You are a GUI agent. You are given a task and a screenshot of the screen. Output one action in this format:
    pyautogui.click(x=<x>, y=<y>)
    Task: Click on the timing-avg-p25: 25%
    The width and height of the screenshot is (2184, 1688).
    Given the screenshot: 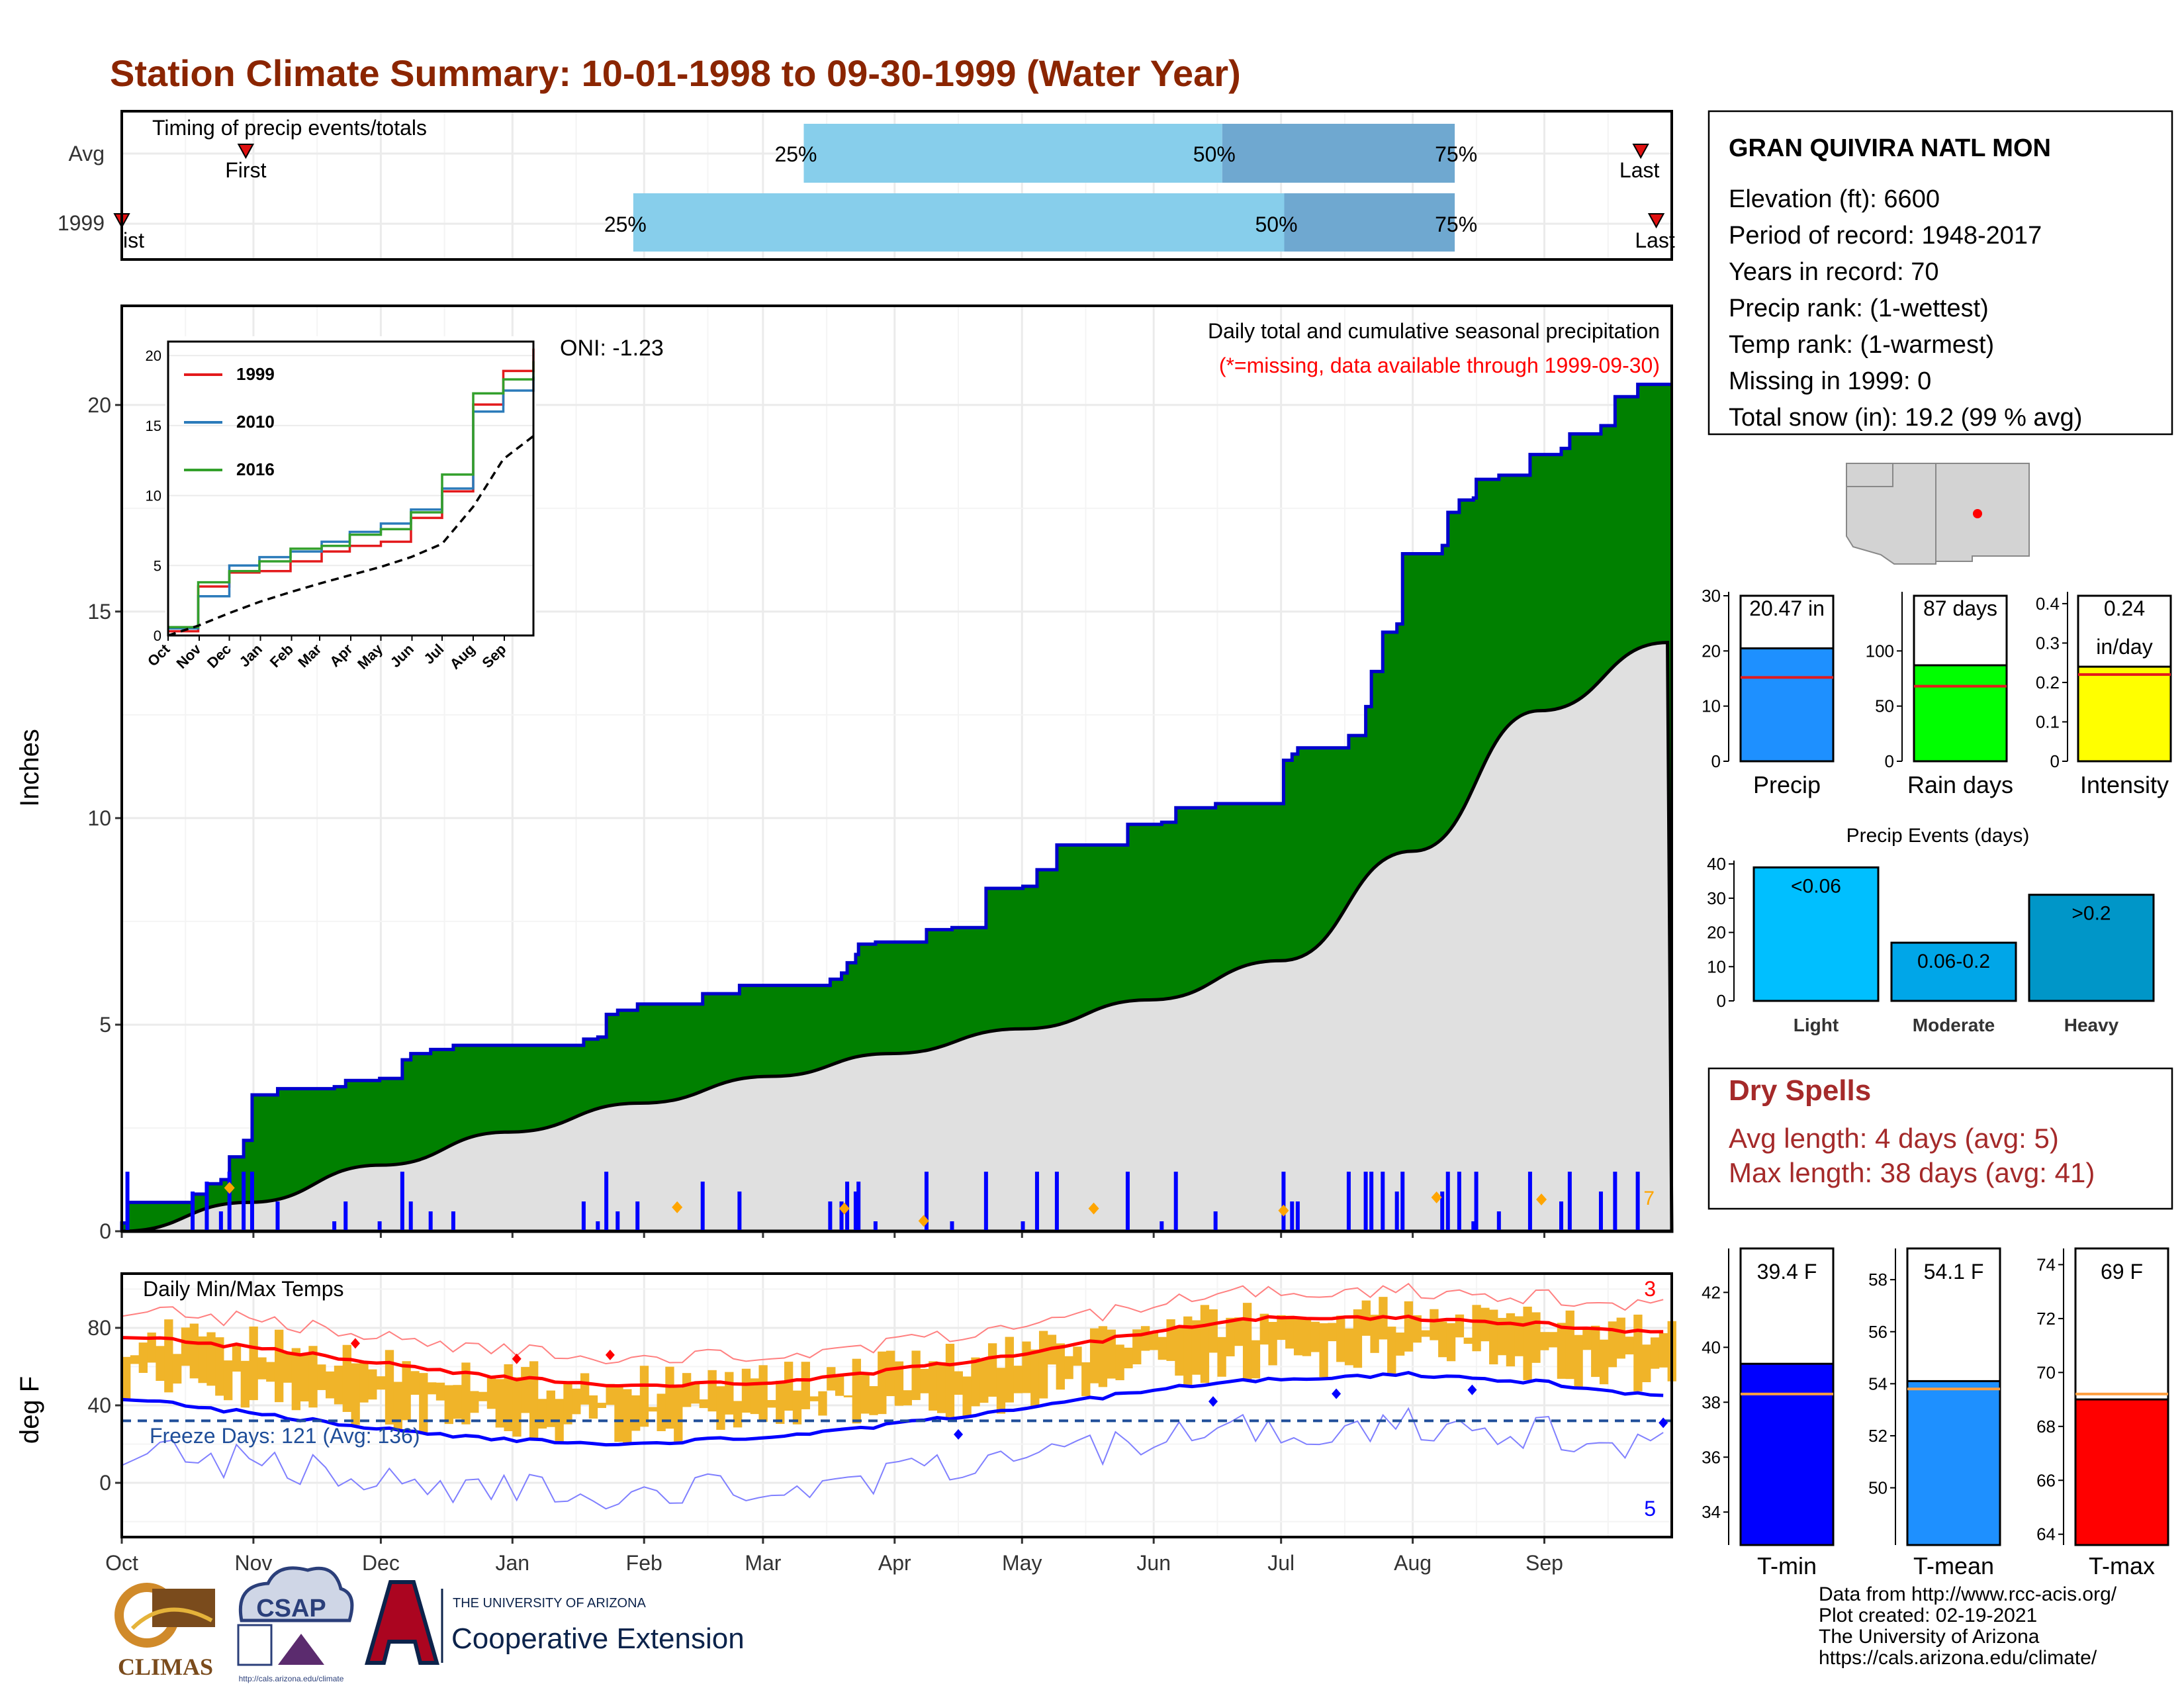 What is the action you would take?
    pyautogui.click(x=795, y=154)
    